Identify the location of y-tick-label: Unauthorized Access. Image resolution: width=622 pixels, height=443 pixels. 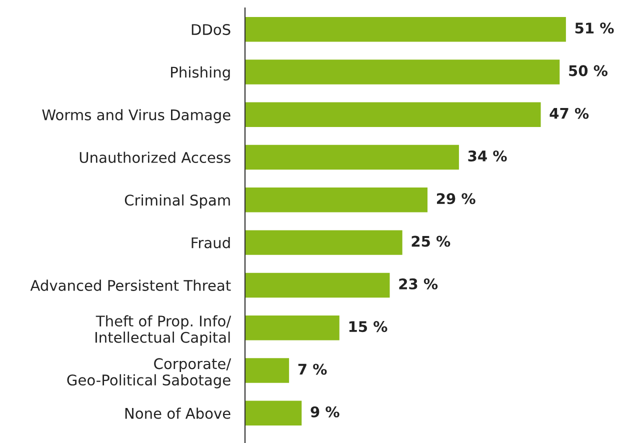
(155, 158).